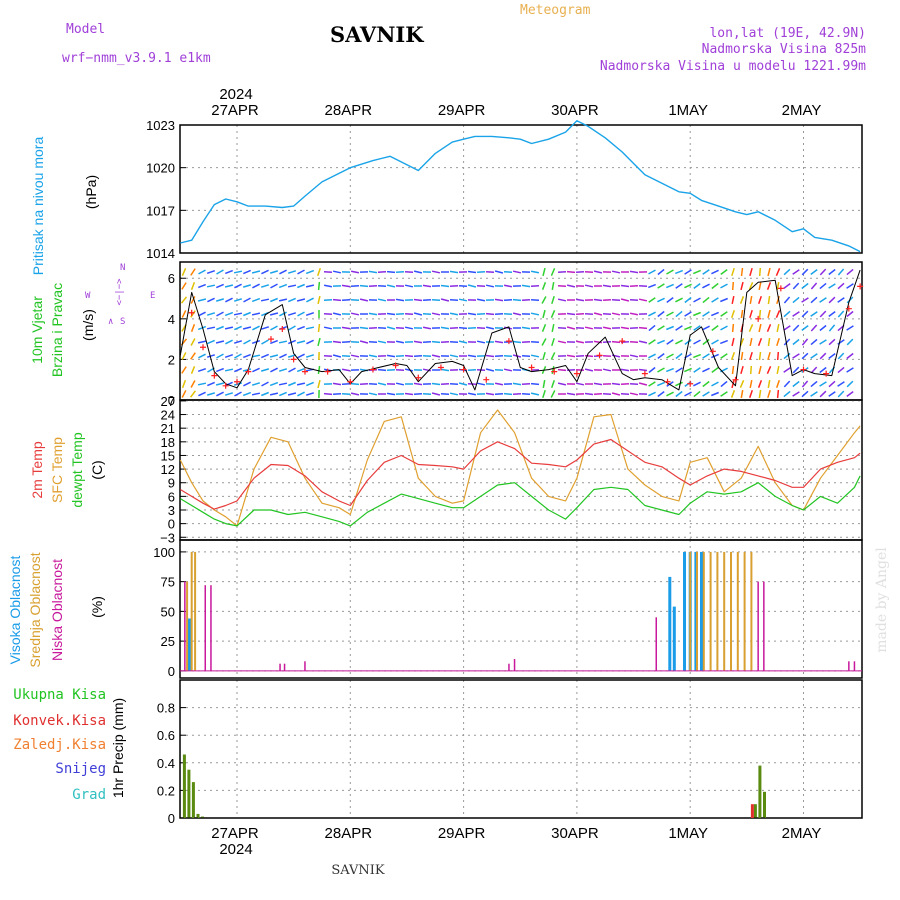 The image size is (900, 900). What do you see at coordinates (510, 752) in the screenshot?
I see `precip-panel: 0 0.2 0.4 0.6 0.8` at bounding box center [510, 752].